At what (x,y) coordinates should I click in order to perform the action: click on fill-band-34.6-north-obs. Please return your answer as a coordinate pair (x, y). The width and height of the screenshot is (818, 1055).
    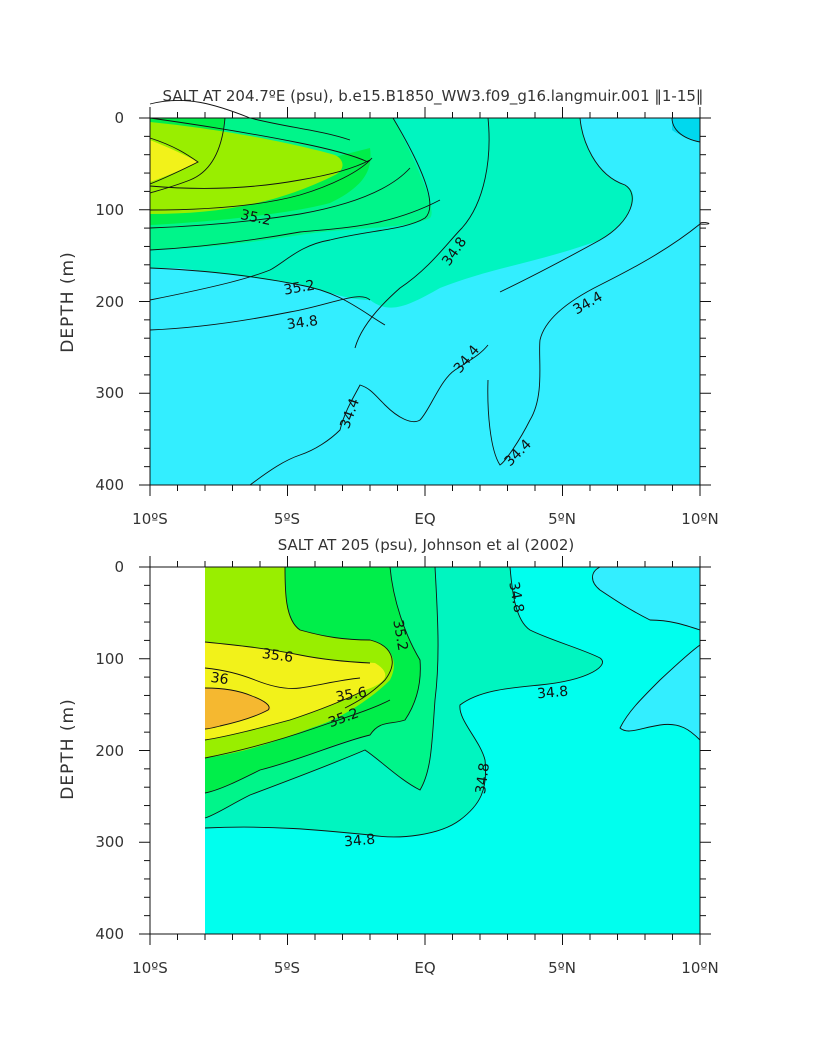
    Looking at the image, I should click on (646, 598).